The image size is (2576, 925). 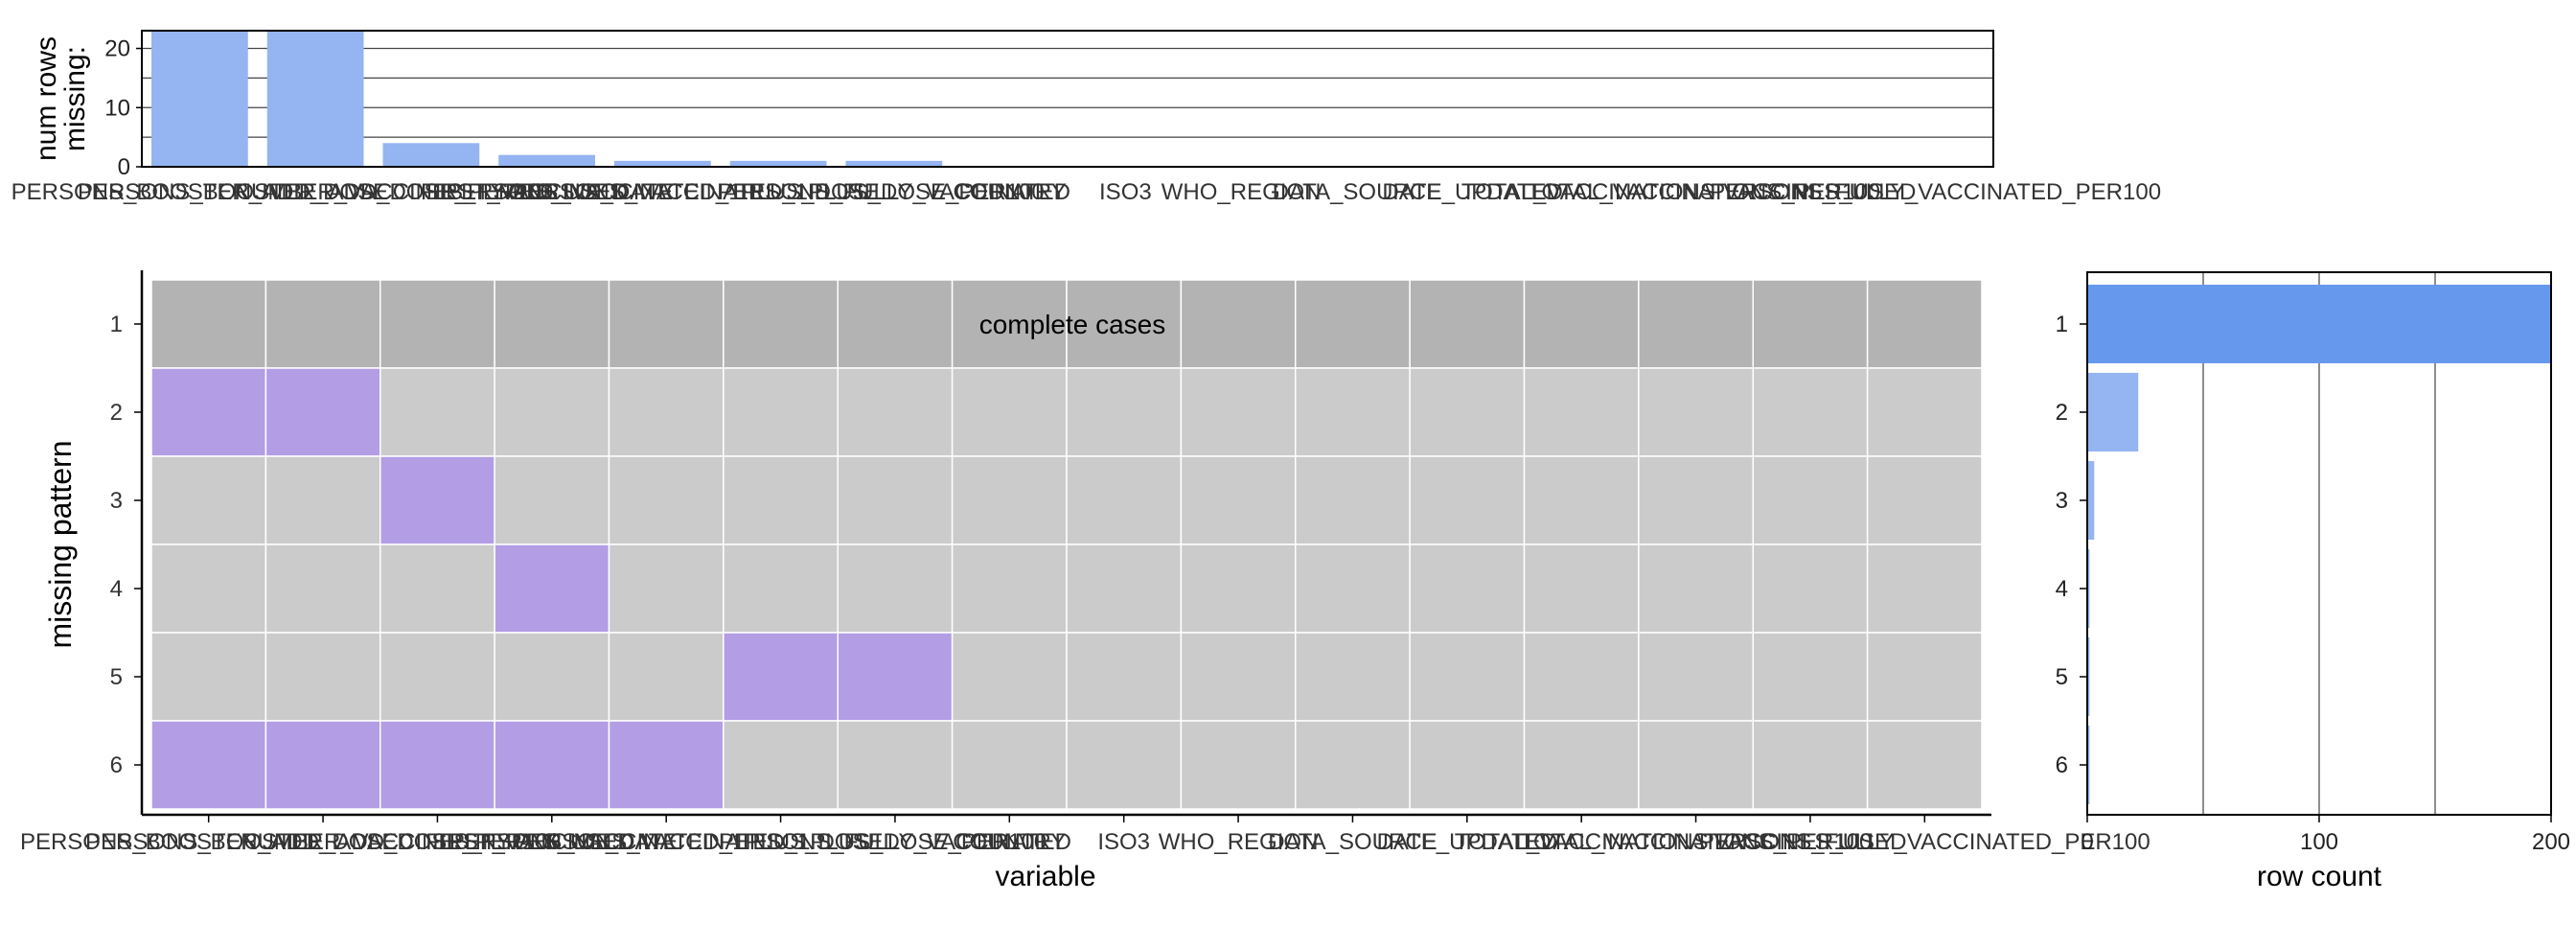 What do you see at coordinates (1067, 99) in the screenshot?
I see `top-panel-frame` at bounding box center [1067, 99].